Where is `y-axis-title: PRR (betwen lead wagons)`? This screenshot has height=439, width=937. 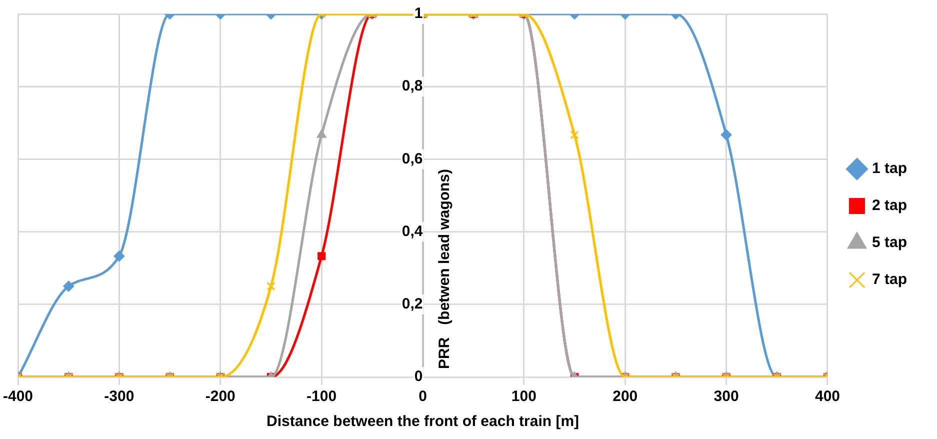 y-axis-title: PRR (betwen lead wagons) is located at coordinates (444, 268).